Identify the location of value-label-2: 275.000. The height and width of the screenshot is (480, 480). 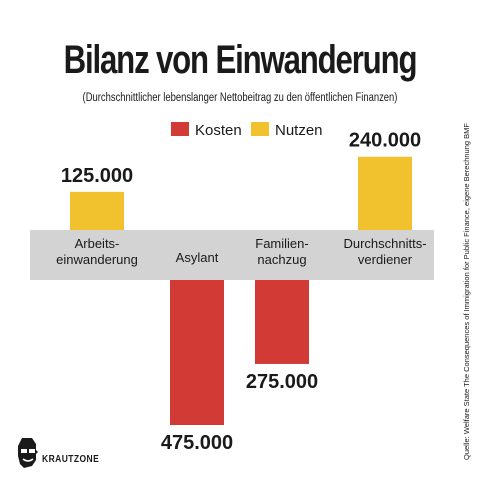
(282, 382).